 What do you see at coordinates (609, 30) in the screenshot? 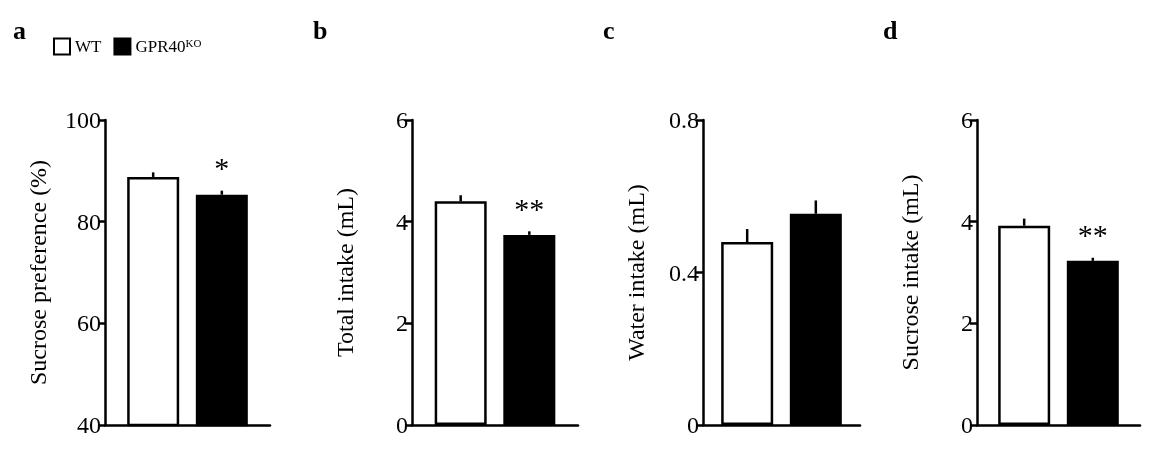
I see `chart-title: c` at bounding box center [609, 30].